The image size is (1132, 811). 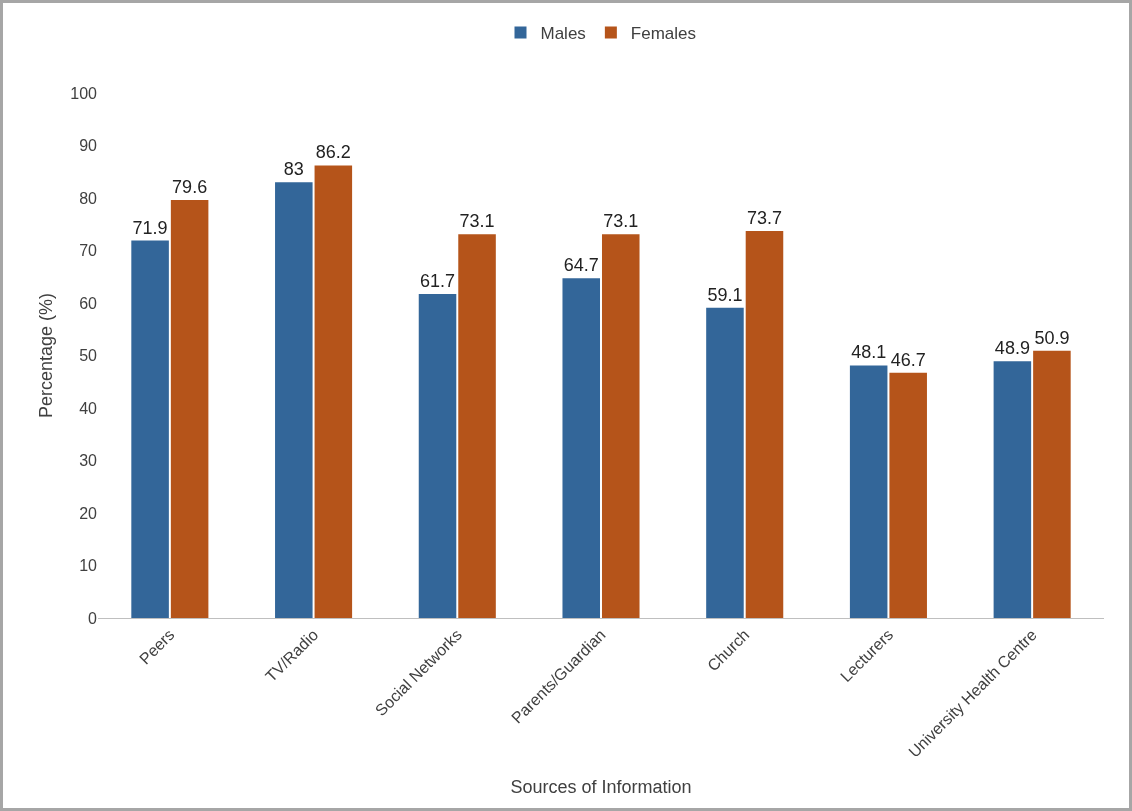 I want to click on data-label: 71.9, so click(x=150, y=227).